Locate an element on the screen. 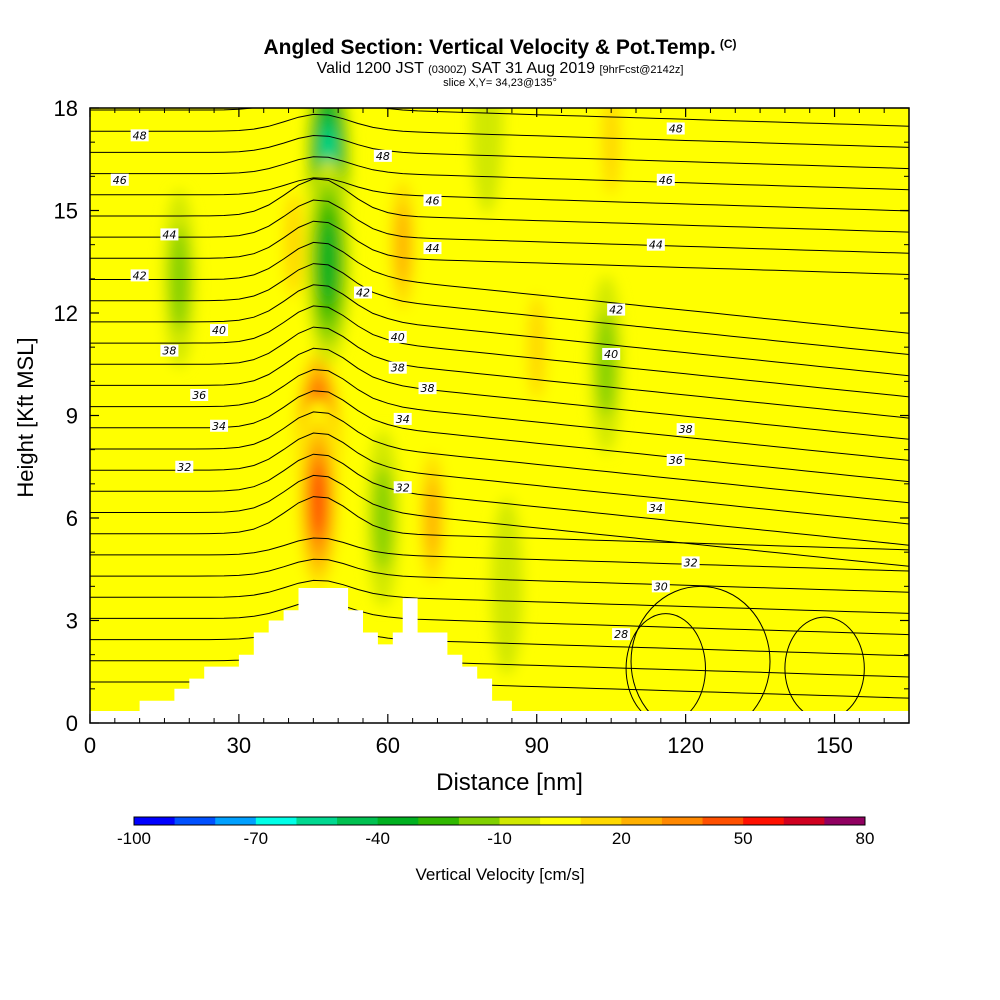 The width and height of the screenshot is (1000, 1000). theta-contour-label: 30 is located at coordinates (660, 586).